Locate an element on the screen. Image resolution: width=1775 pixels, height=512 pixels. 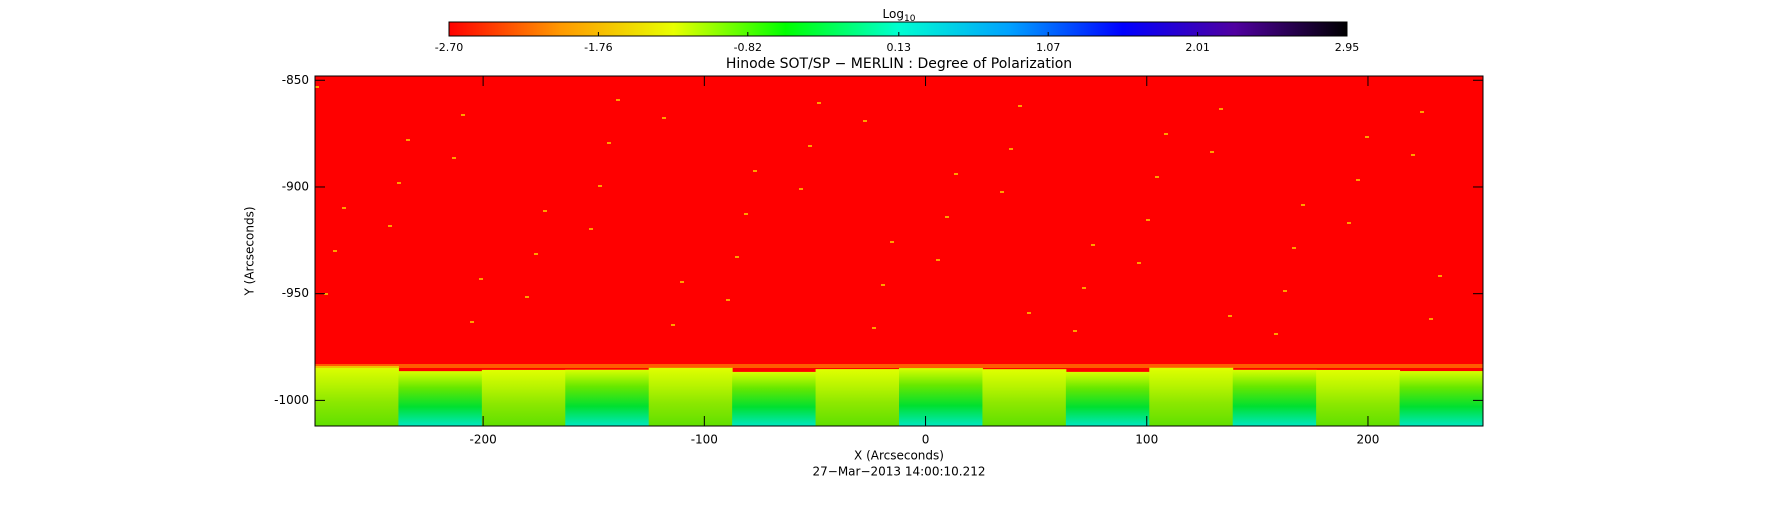
x-tick-label: 200 is located at coordinates (1368, 440).